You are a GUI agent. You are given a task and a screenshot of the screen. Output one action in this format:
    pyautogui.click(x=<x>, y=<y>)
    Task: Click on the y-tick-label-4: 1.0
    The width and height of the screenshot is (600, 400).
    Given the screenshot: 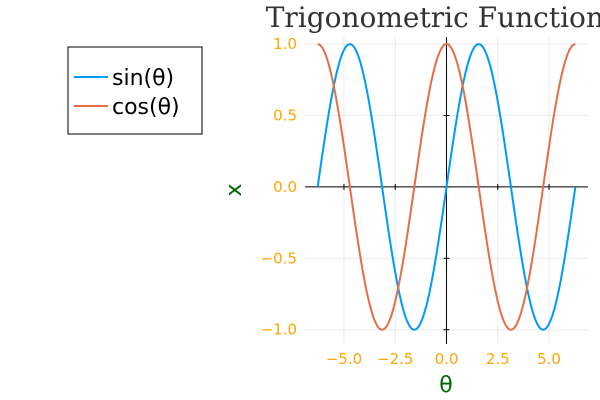 What is the action you would take?
    pyautogui.click(x=285, y=44)
    